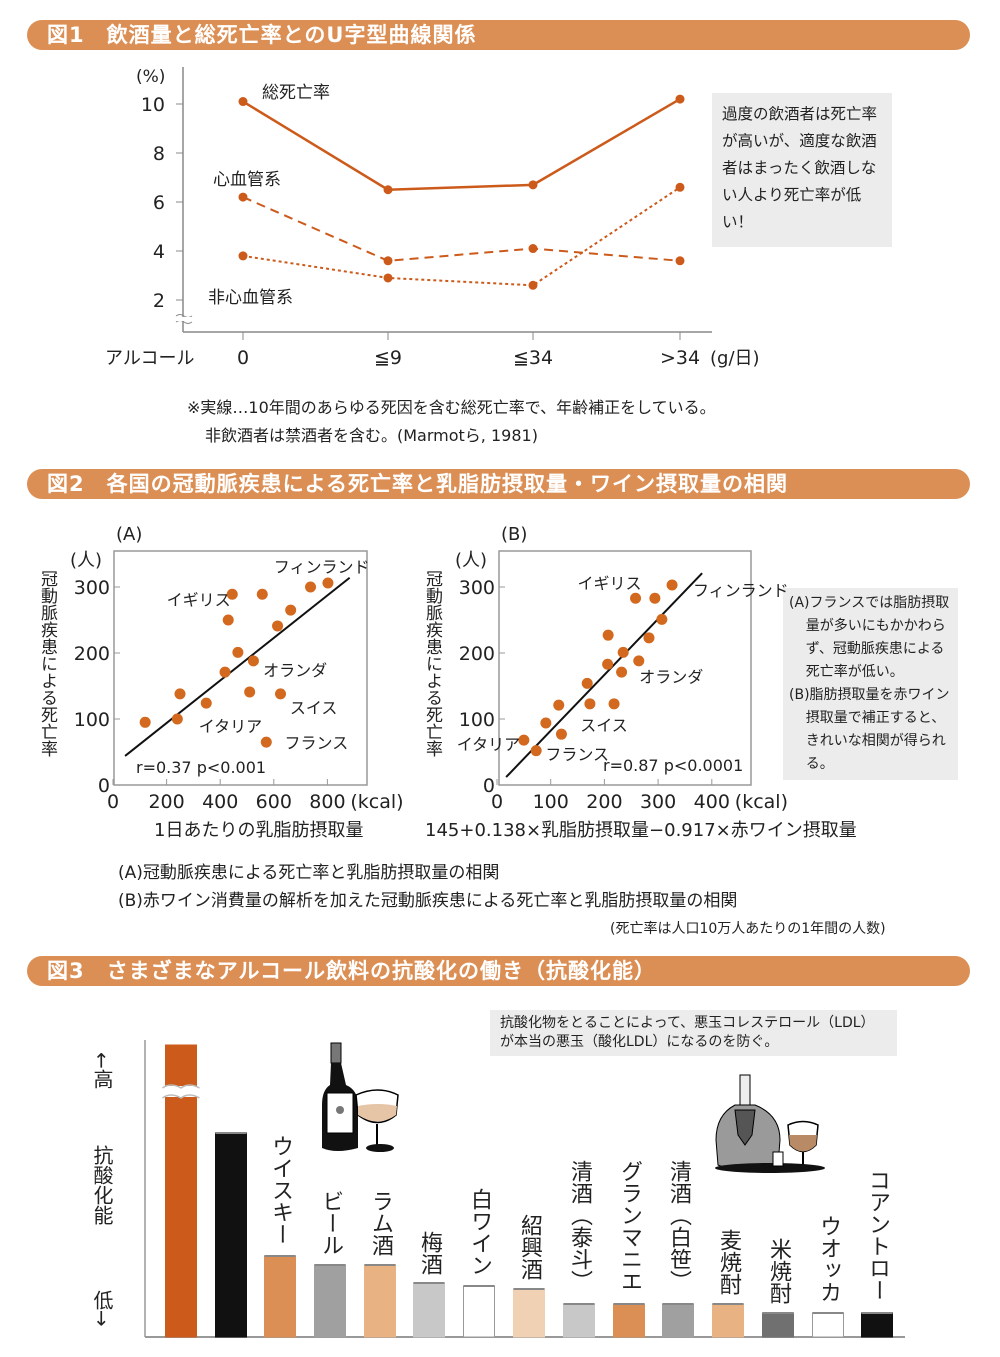  I want to click on fig3-bar-label: グランマニエ, so click(629, 1226).